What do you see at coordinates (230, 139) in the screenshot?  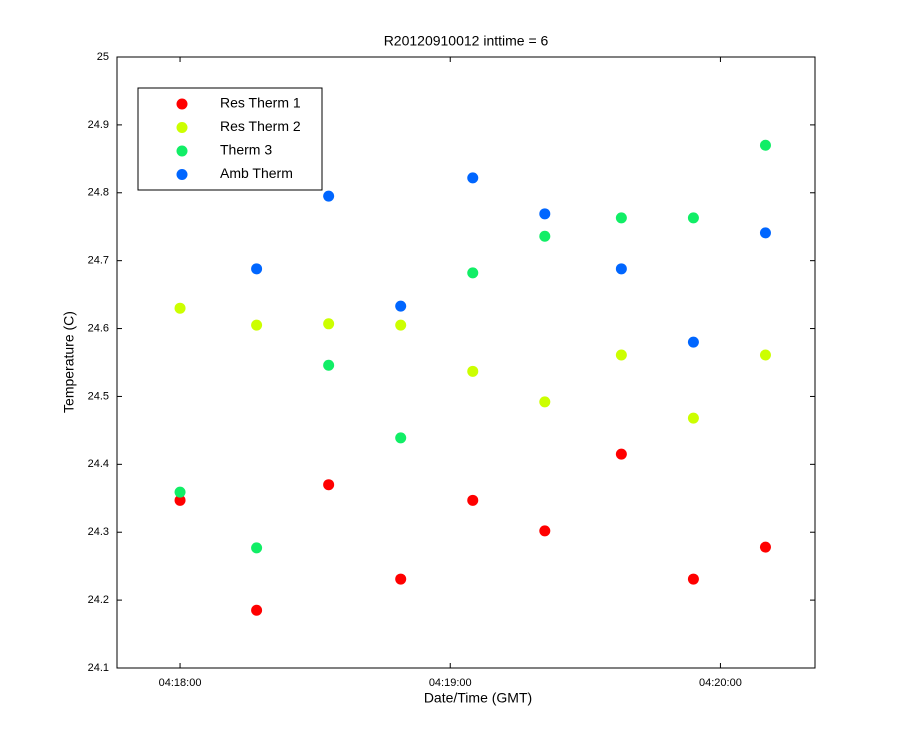 I see `legend-box` at bounding box center [230, 139].